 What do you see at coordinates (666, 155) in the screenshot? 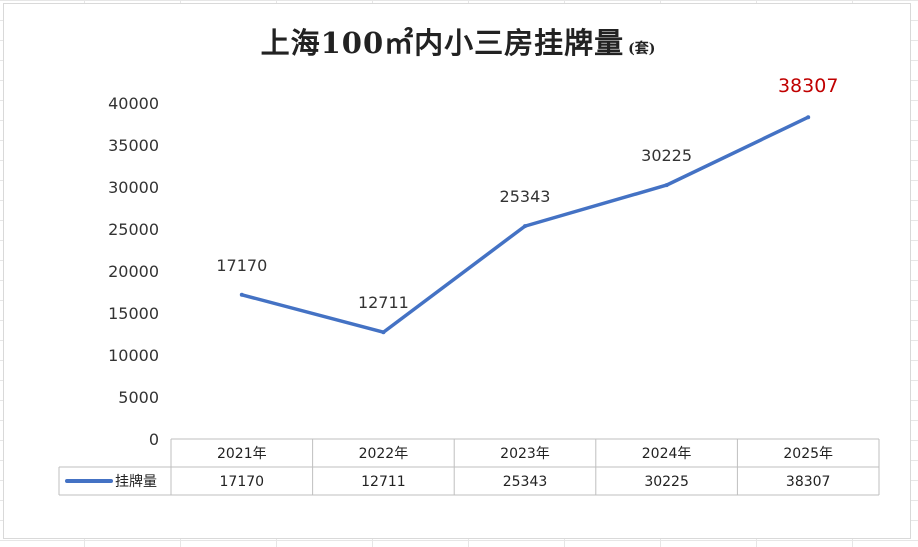
I see `data-label: 30225` at bounding box center [666, 155].